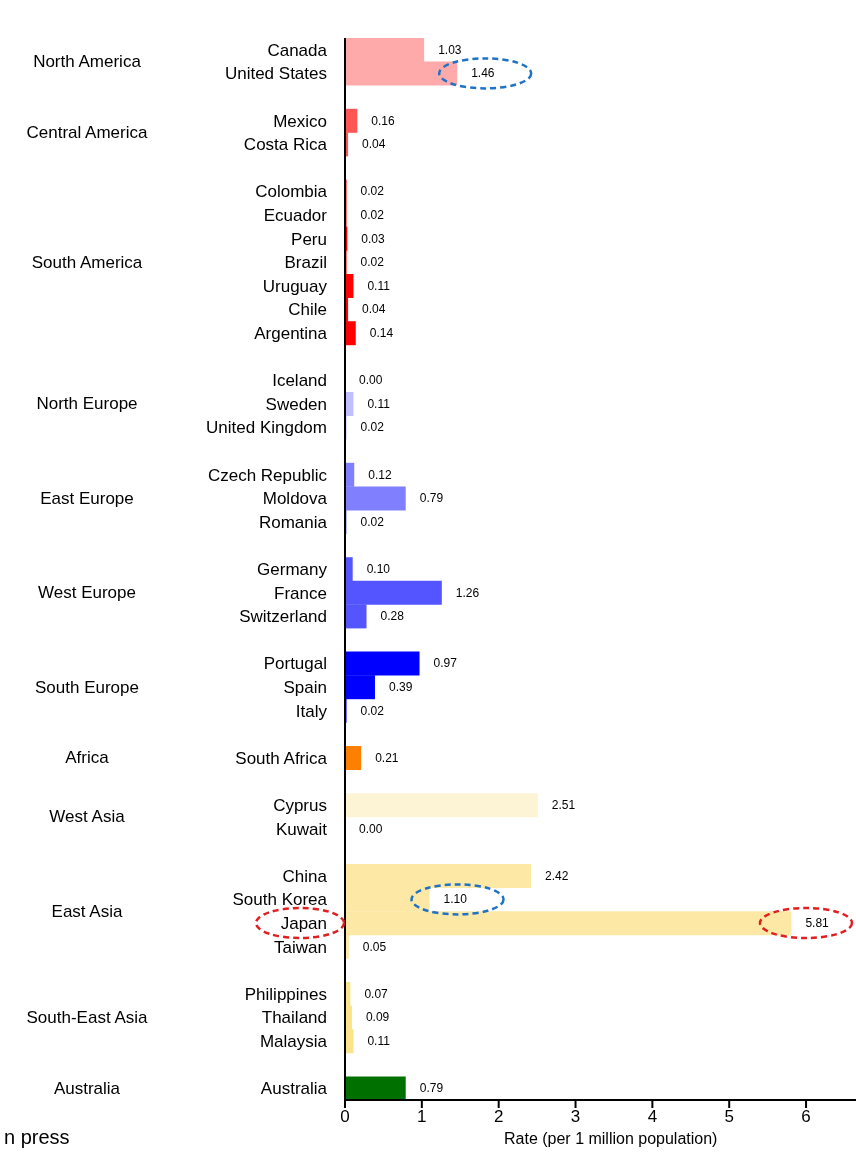  I want to click on y-tick-label: United Kingdom, so click(266, 428).